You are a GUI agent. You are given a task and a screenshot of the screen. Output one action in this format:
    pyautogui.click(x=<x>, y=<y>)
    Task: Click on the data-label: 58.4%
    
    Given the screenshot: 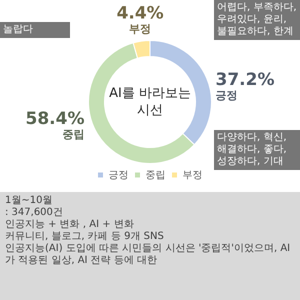 What is the action you would take?
    pyautogui.click(x=55, y=119)
    